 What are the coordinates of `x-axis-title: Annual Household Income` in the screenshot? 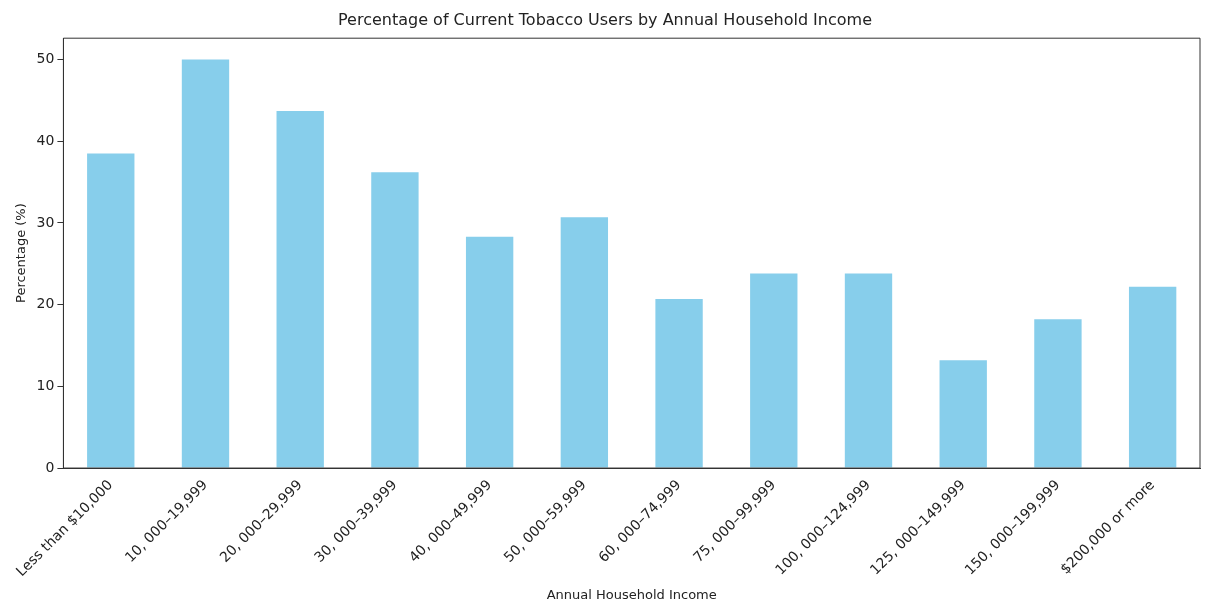 It's located at (631, 594).